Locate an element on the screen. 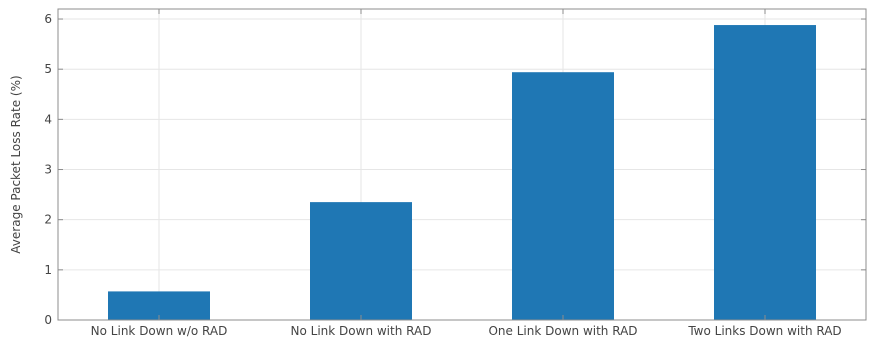  y-tick-label: 2 is located at coordinates (48, 220).